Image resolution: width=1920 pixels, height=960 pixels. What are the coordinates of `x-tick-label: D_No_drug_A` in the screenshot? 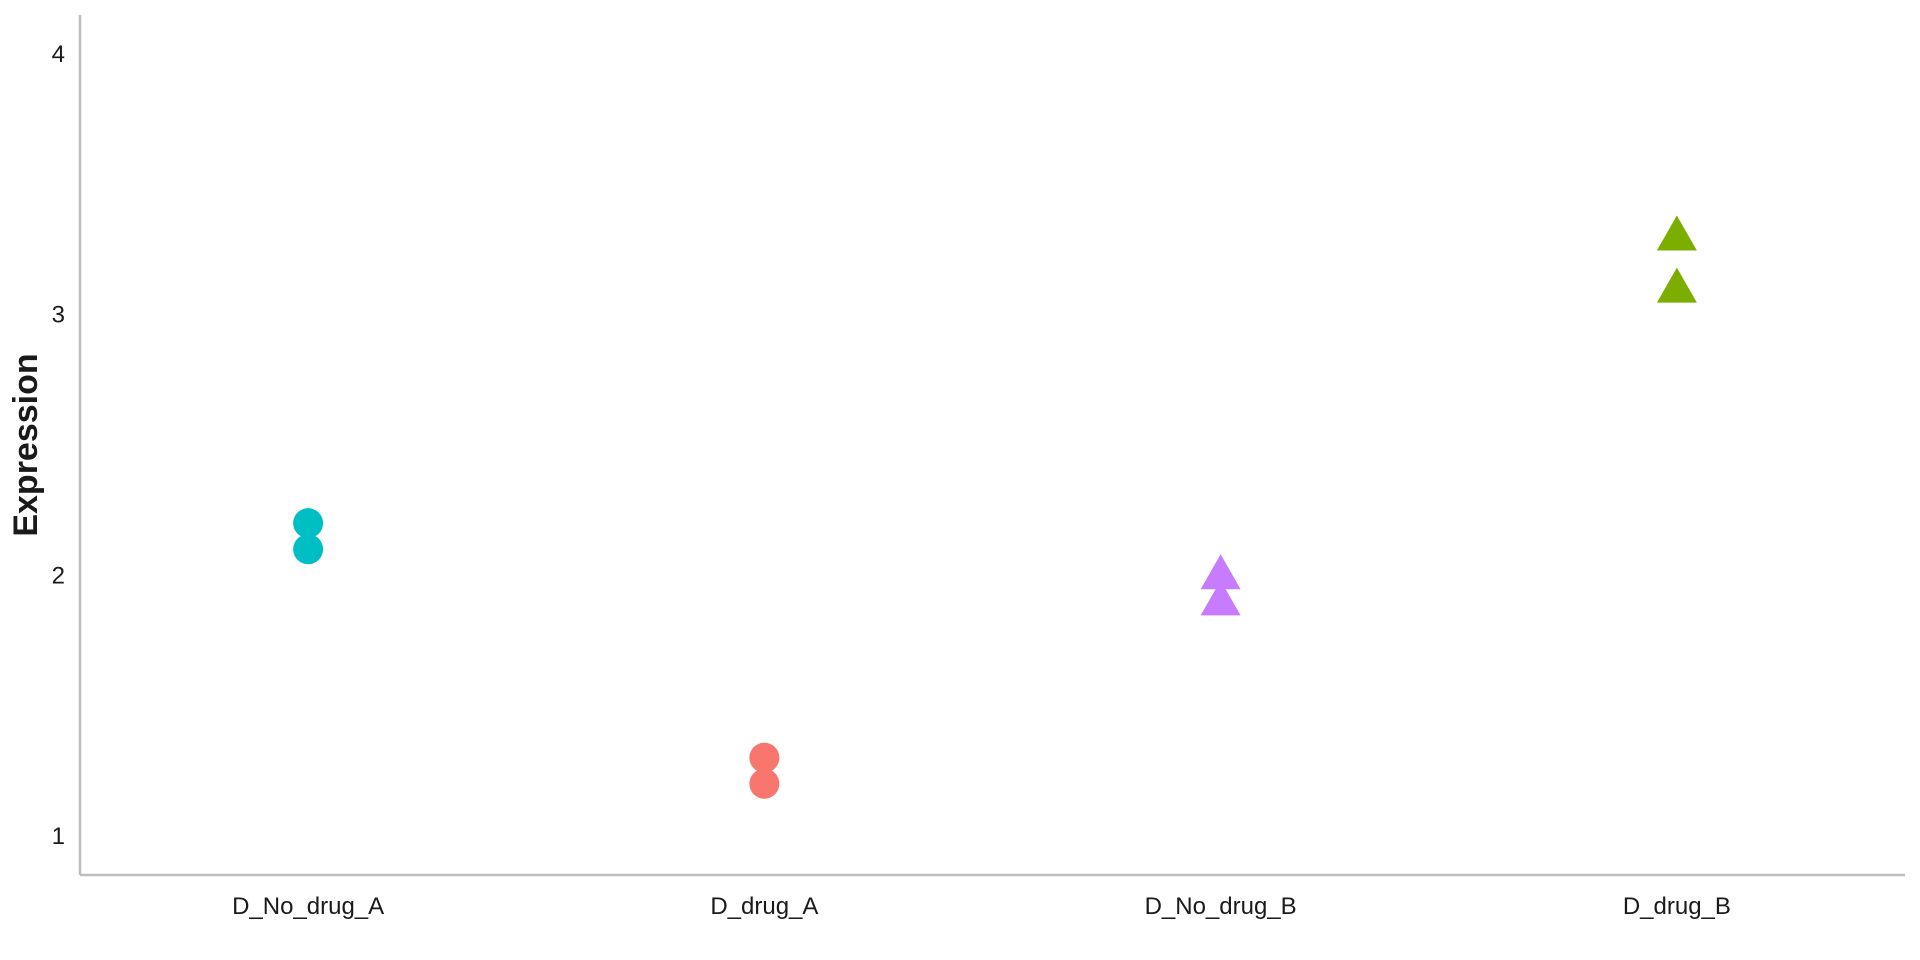 It's located at (308, 906).